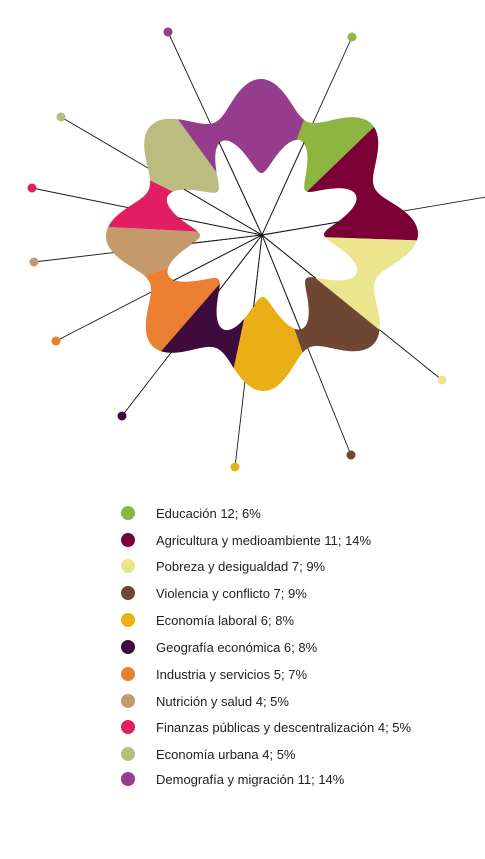 Image resolution: width=485 pixels, height=859 pixels. I want to click on legend-item-industria: Industria y servicios 5; 7%, so click(303, 674).